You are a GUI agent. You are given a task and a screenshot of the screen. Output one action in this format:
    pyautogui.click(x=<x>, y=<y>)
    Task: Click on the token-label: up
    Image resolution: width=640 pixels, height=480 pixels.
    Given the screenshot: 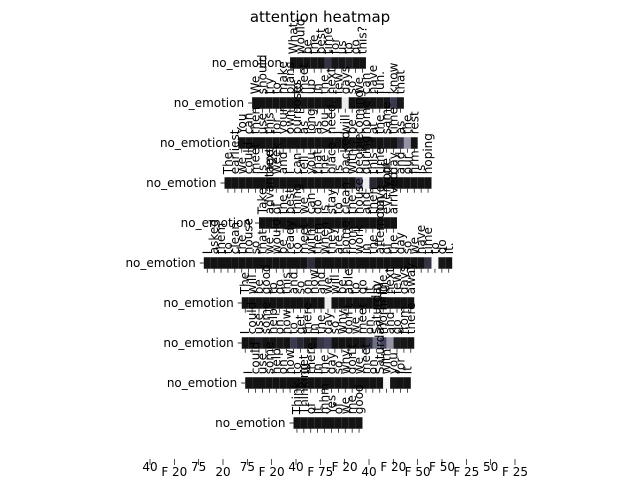 What is the action you would take?
    pyautogui.click(x=311, y=86)
    